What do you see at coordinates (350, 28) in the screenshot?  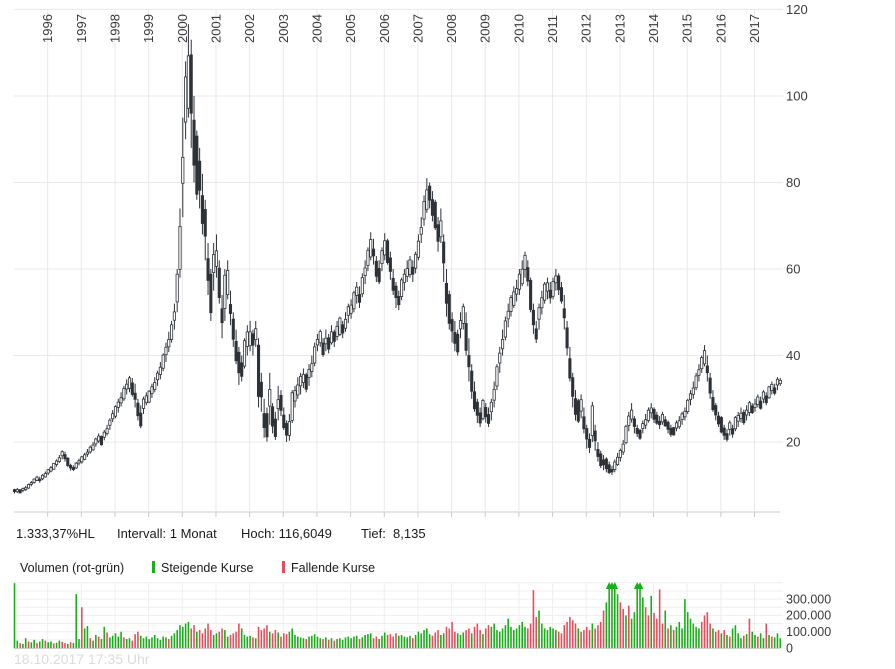 I see `svg-text: 2005` at bounding box center [350, 28].